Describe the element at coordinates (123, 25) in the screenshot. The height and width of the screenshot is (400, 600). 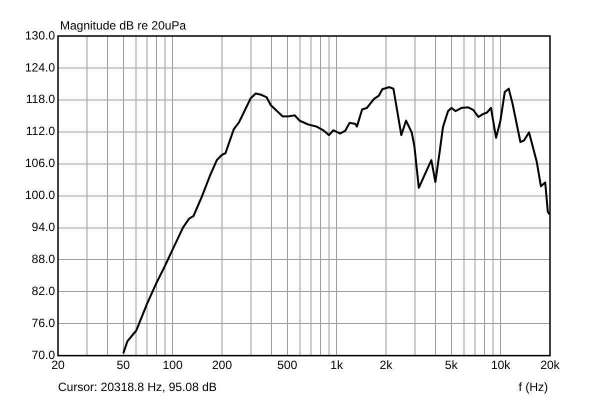
I see `y-axis-title: Magnitude dB re 20uPa` at that location.